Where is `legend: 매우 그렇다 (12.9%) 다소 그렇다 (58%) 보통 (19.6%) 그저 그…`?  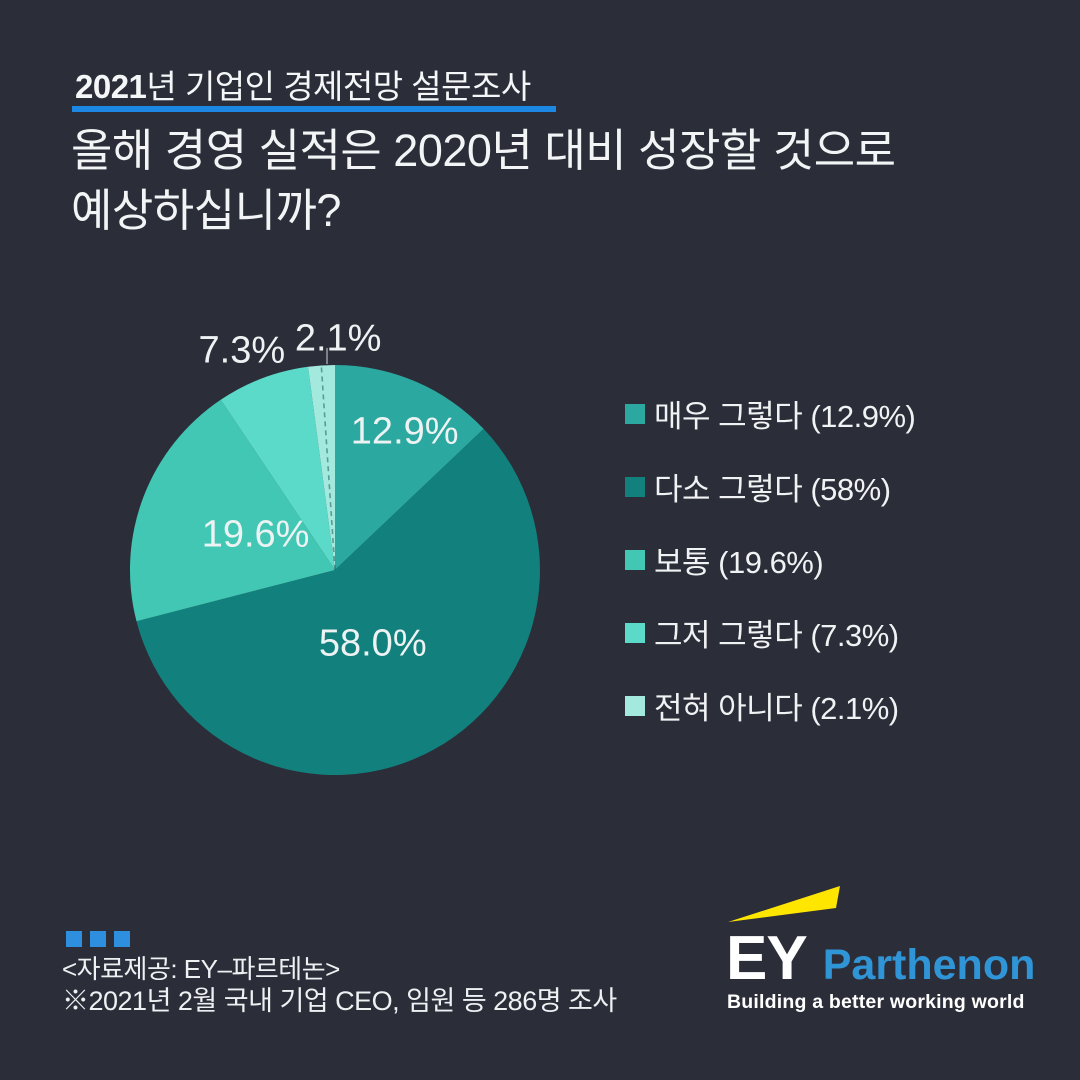
legend: 매우 그렇다 (12.9%) 다소 그렇다 (58%) 보통 (19.6%) 그저 그… is located at coordinates (770, 562).